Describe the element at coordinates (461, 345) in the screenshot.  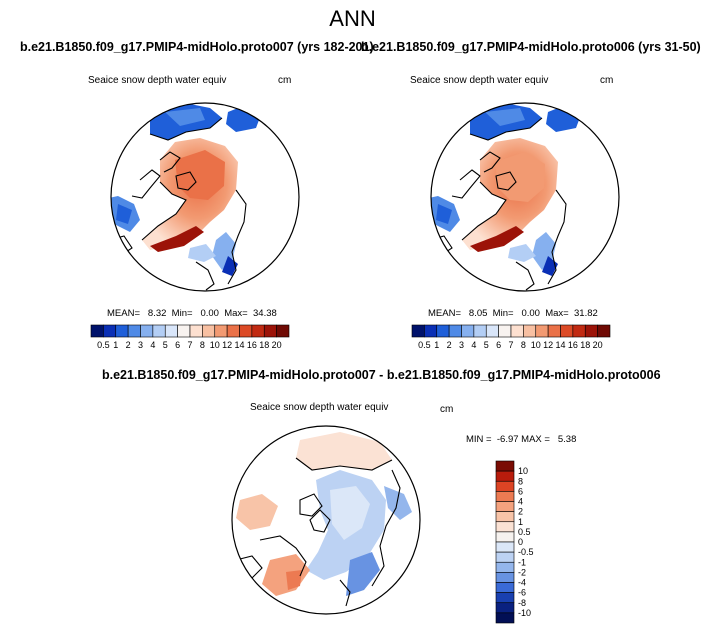
I see `right-colorbar-tick-label: 3` at that location.